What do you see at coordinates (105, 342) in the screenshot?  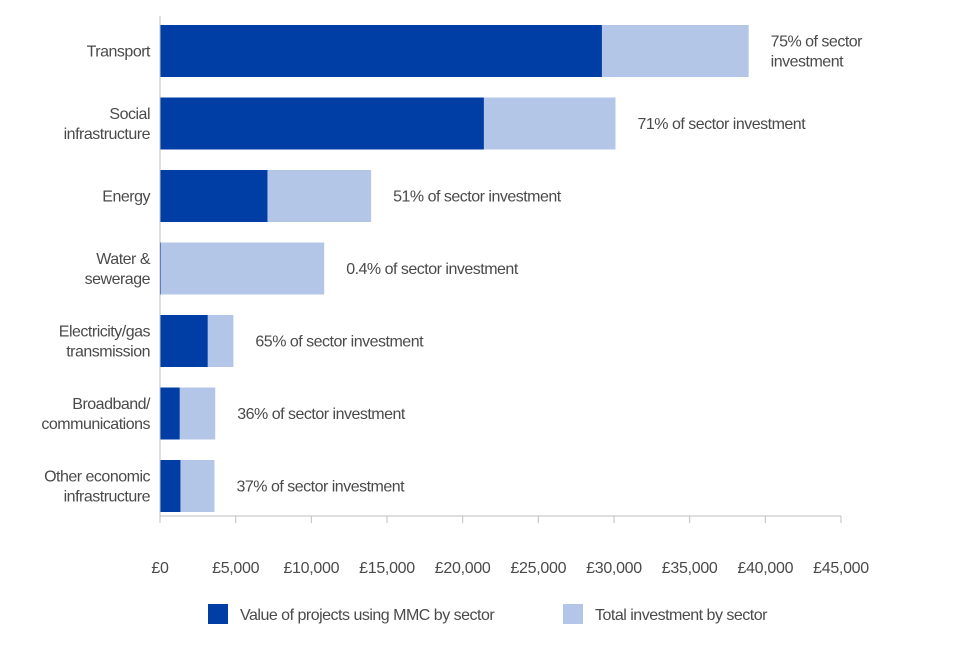 I see `category-label-electricity-gas-transmission: Electricity/gas transmission` at bounding box center [105, 342].